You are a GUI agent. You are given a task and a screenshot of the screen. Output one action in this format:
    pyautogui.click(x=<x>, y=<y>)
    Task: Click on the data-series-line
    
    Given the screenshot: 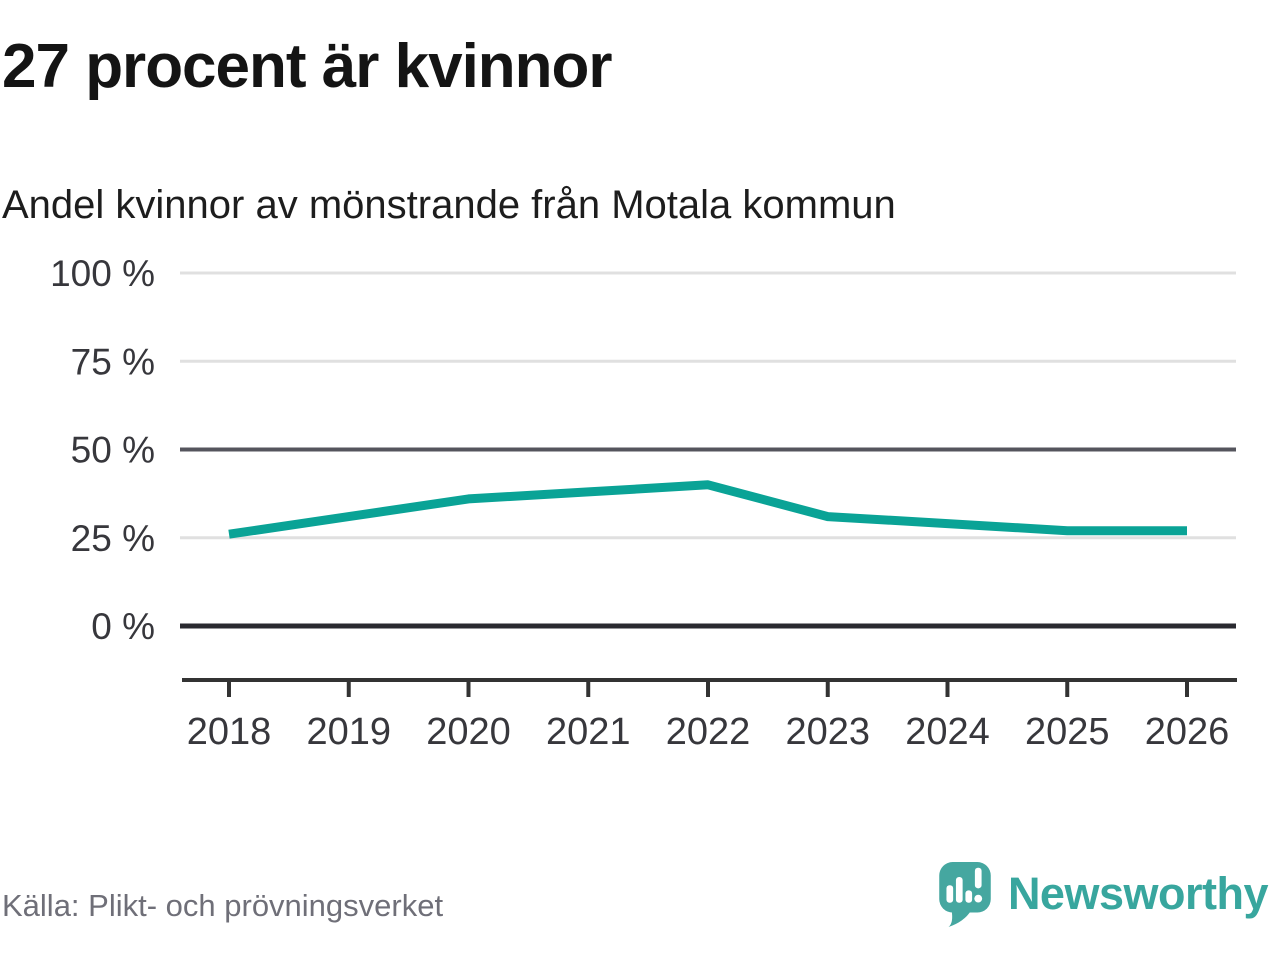 What is the action you would take?
    pyautogui.click(x=707, y=509)
    